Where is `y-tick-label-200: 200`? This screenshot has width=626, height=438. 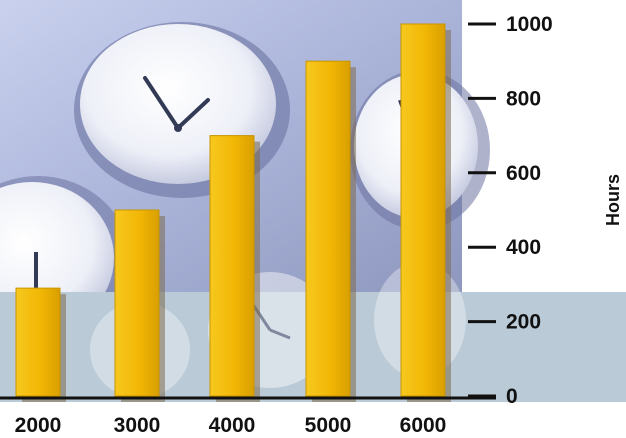
y-tick-label-200: 200 is located at coordinates (523, 322).